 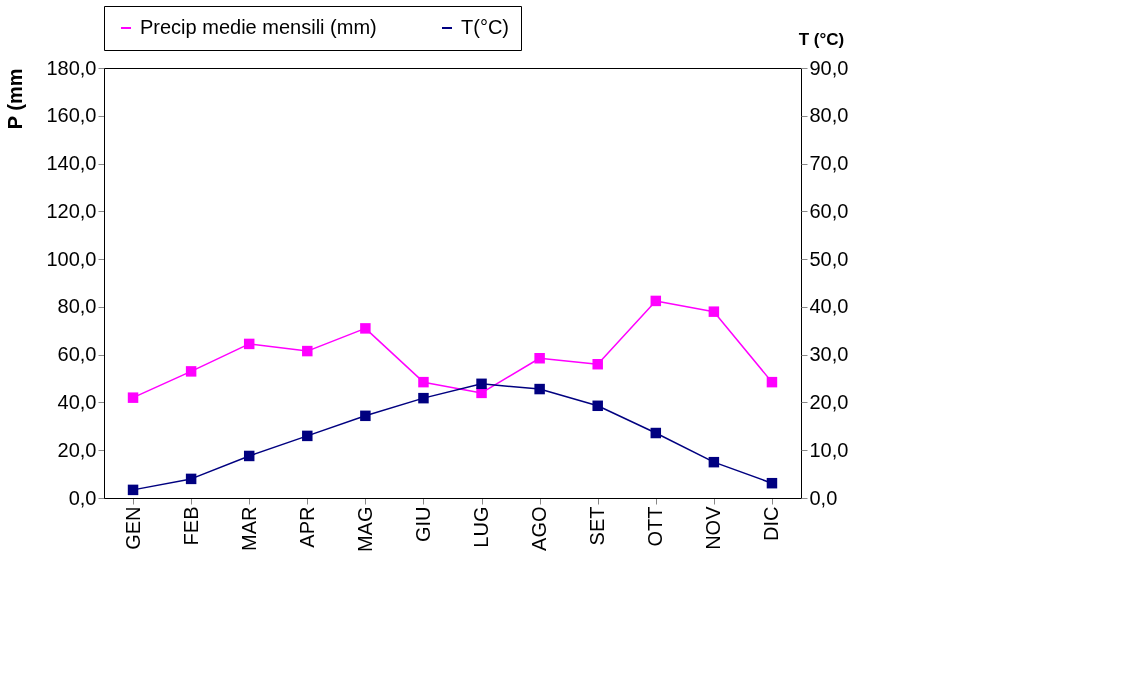 I want to click on y2-tick-label: 60,0, so click(x=829, y=210).